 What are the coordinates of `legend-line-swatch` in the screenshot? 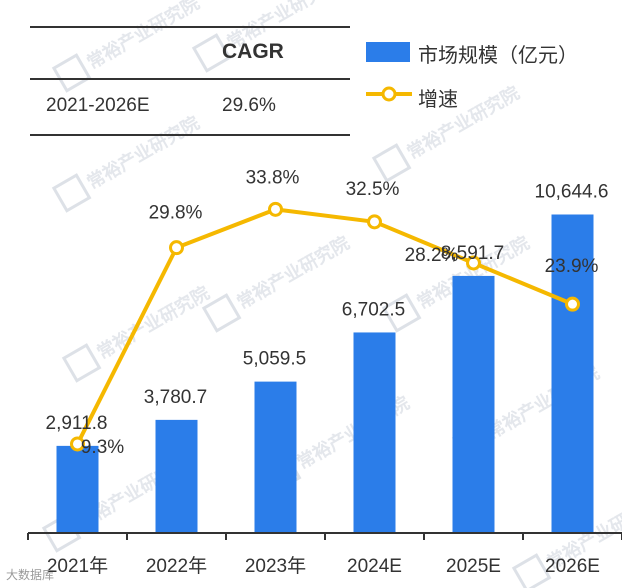 It's located at (389, 94).